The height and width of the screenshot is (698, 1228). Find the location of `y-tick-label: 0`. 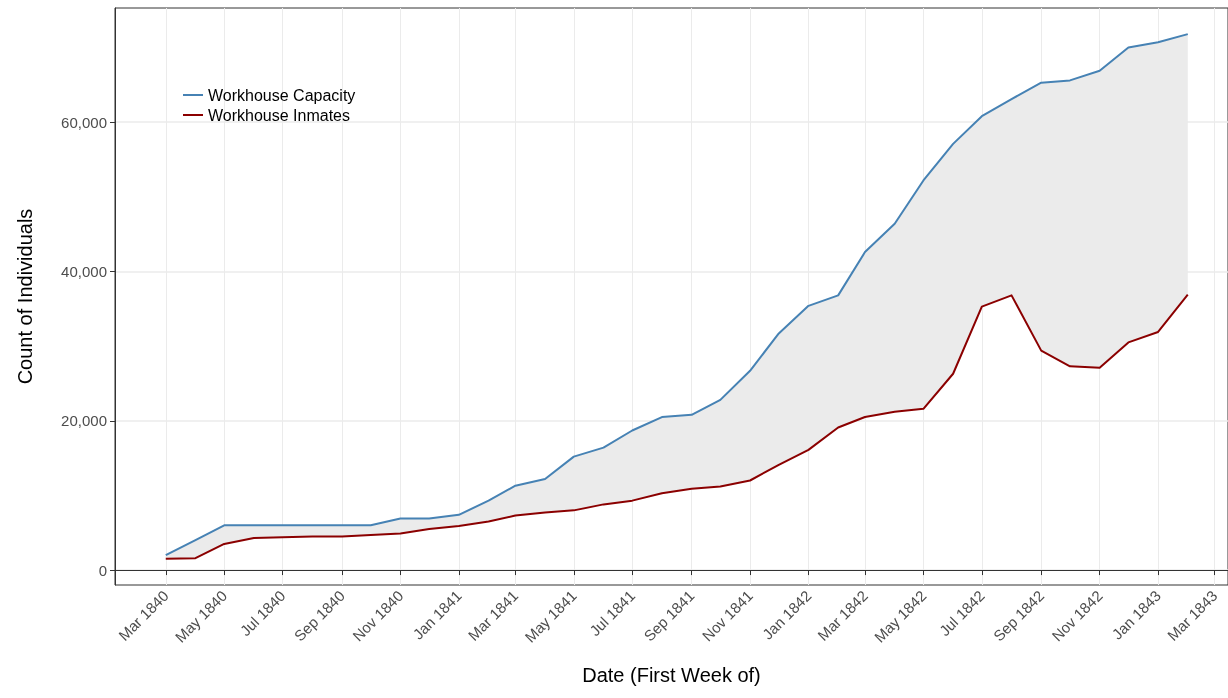

y-tick-label: 0 is located at coordinates (102, 570).